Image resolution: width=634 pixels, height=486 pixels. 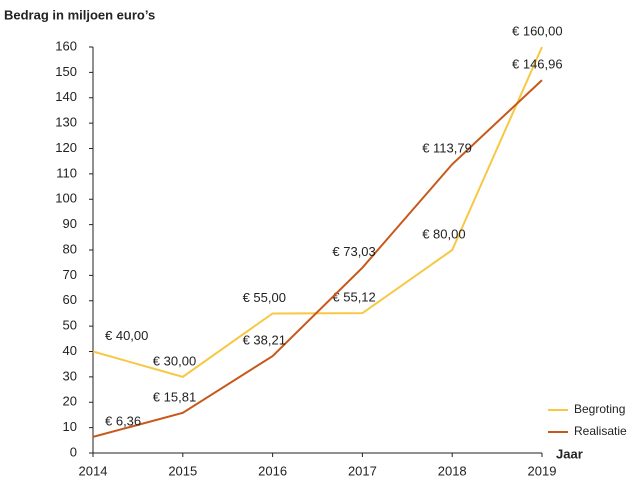 I want to click on y-tick-label: 120, so click(x=66, y=147).